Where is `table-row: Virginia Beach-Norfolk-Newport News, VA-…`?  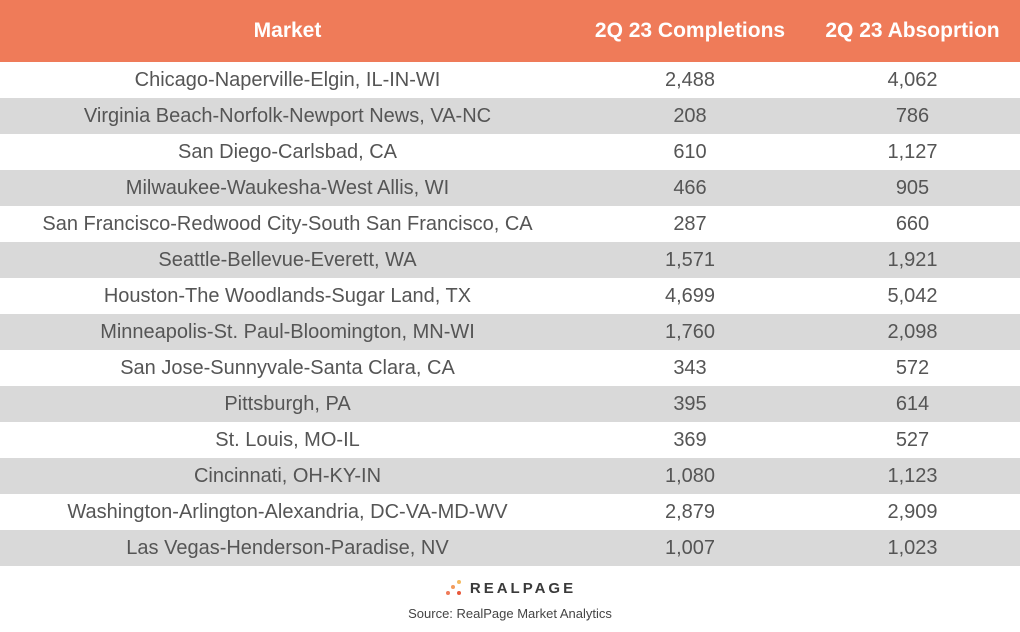
table-row: Virginia Beach-Norfolk-Newport News, VA-… is located at coordinates (510, 116).